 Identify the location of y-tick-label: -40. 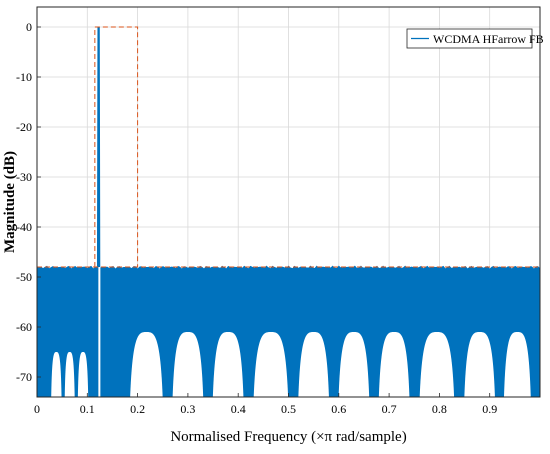
(24, 227).